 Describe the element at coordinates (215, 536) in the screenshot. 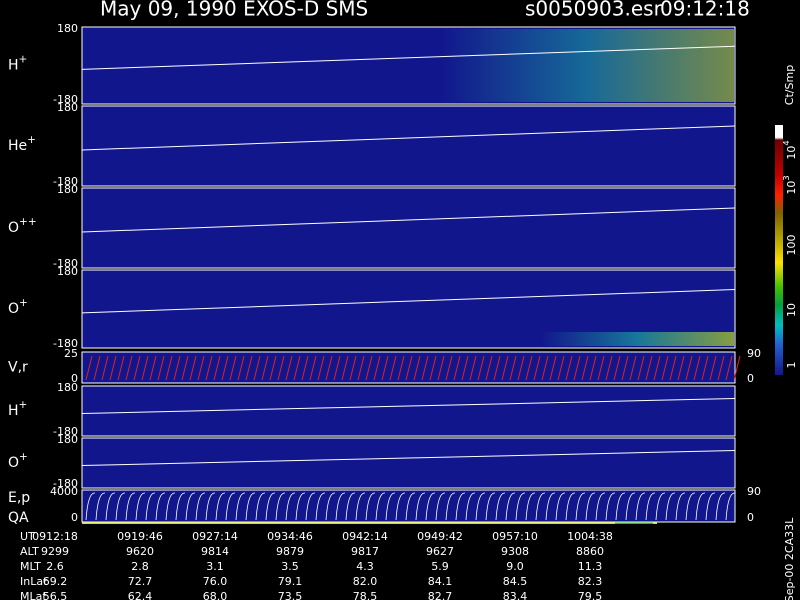

I see `table-cell: 0927:14` at that location.